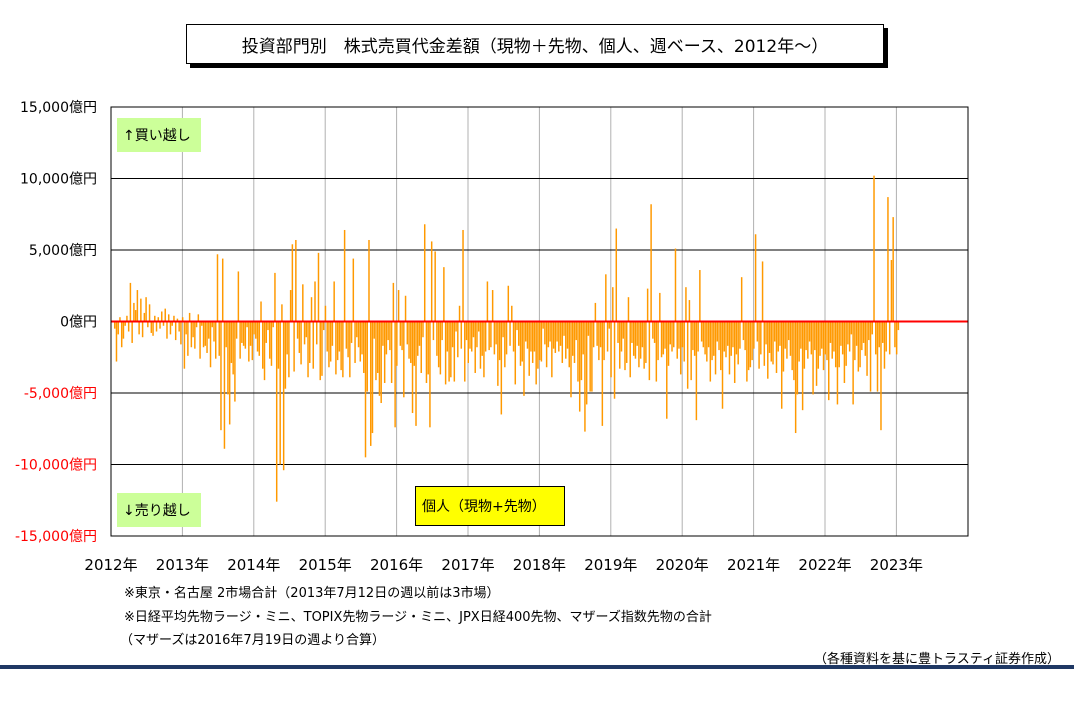  I want to click on y-tick-label: -10,000億円, so click(56, 466).